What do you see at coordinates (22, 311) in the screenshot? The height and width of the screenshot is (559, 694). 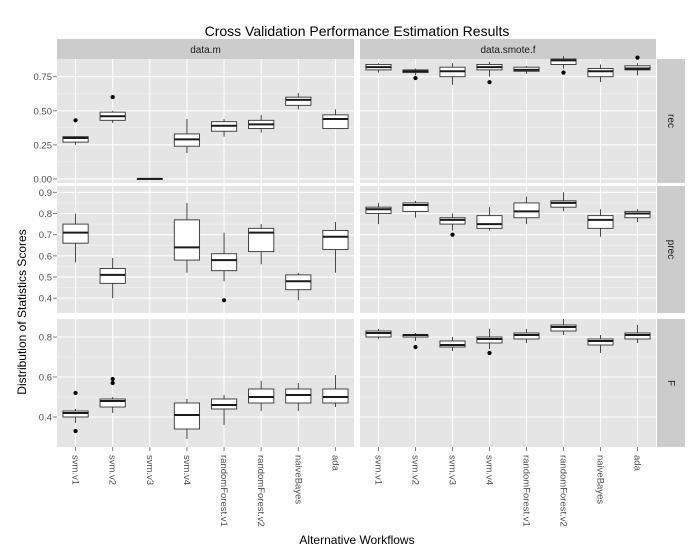 I see `y-axis-title: Distribution of Statistics Scores` at bounding box center [22, 311].